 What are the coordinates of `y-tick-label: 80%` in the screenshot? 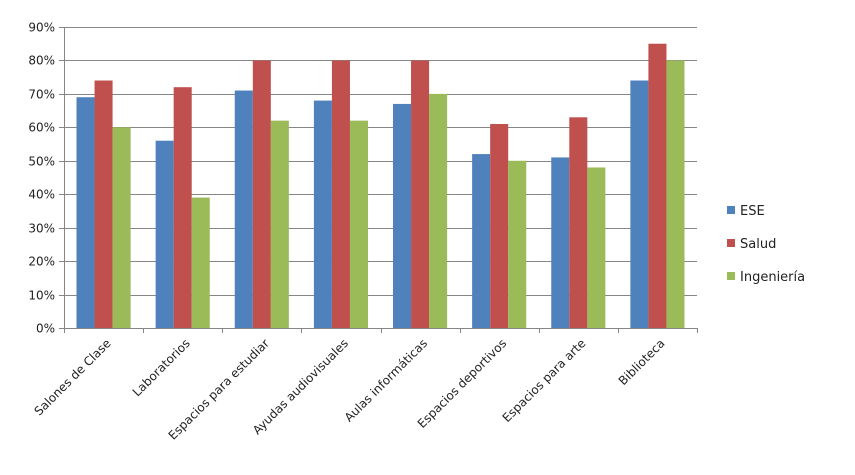 It's located at (41, 61).